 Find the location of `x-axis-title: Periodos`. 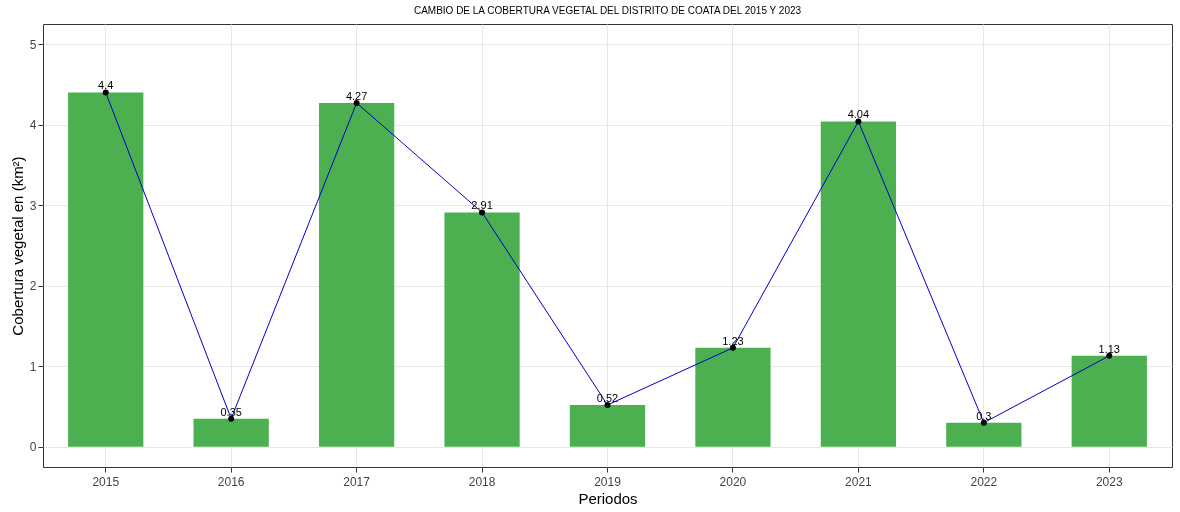

x-axis-title: Periodos is located at coordinates (608, 498).